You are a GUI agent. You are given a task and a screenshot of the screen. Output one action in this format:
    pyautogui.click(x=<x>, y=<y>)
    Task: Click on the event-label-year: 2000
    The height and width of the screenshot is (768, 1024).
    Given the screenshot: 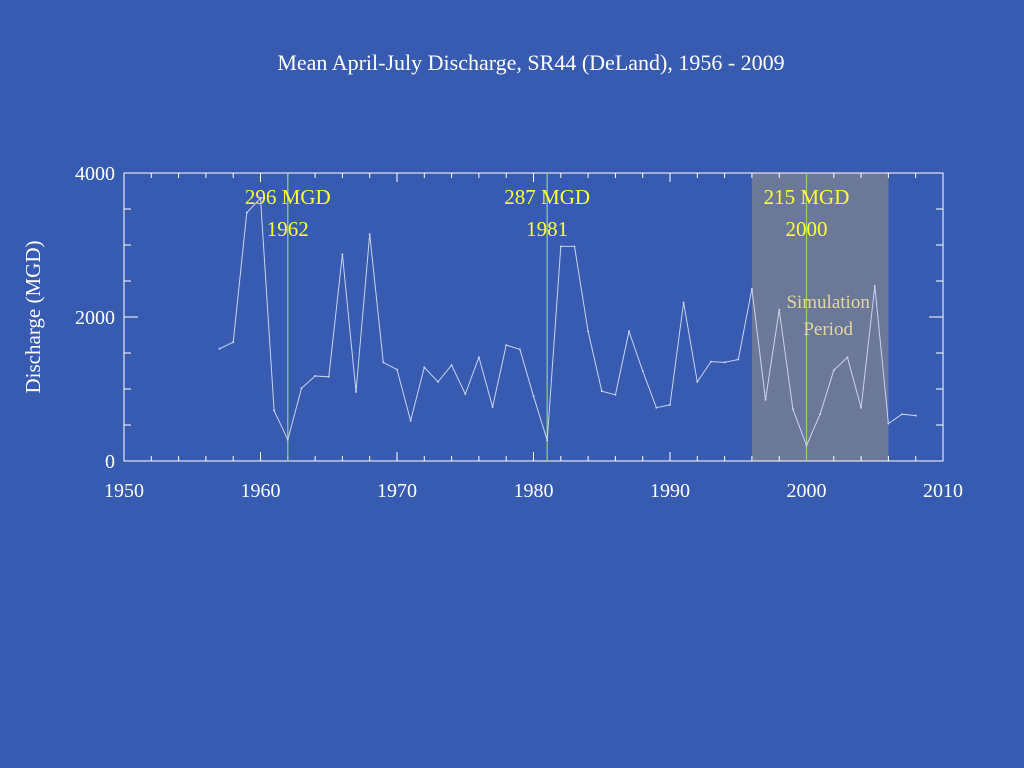 What is the action you would take?
    pyautogui.click(x=807, y=229)
    